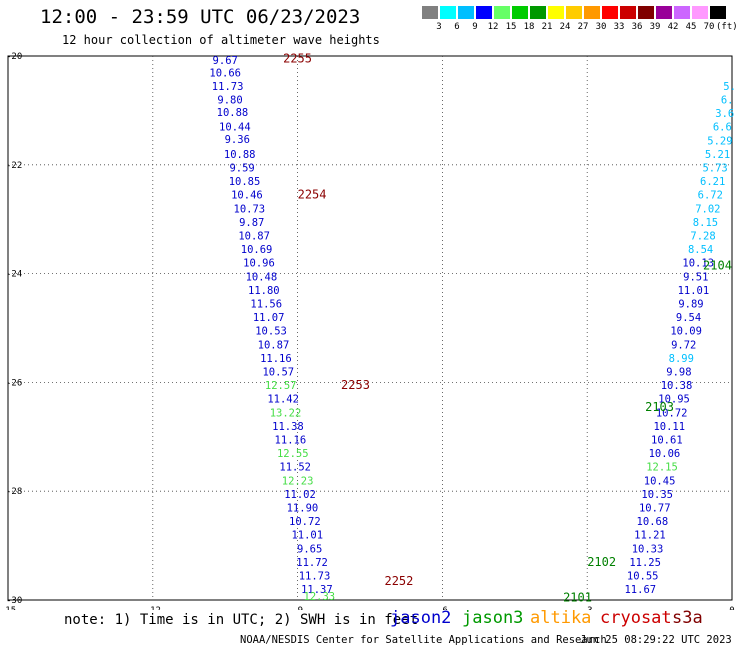 The width and height of the screenshot is (740, 650). I want to click on wave-height-reading: 11.80, so click(264, 291).